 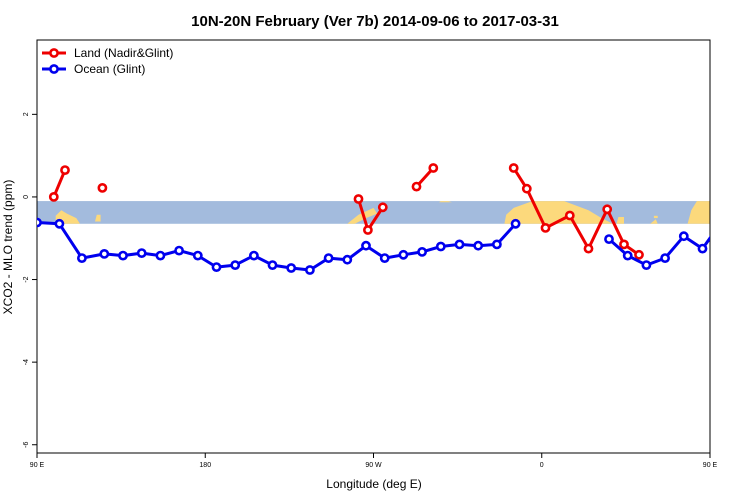 What do you see at coordinates (107, 61) in the screenshot?
I see `legend: Land (Nadir&Glint) Ocean (Glint)` at bounding box center [107, 61].